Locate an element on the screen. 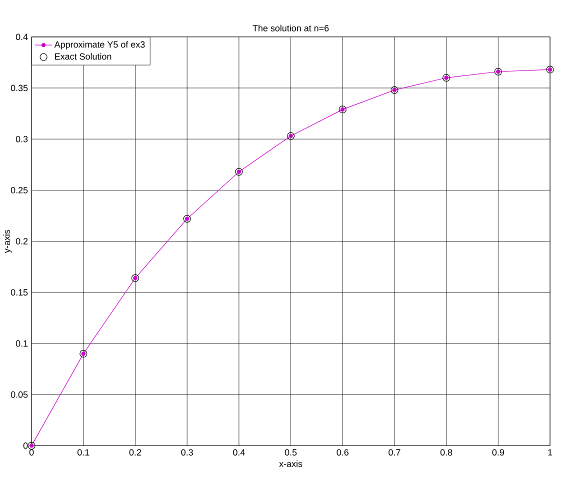  y-tick-label: 0.2 is located at coordinates (22, 241).